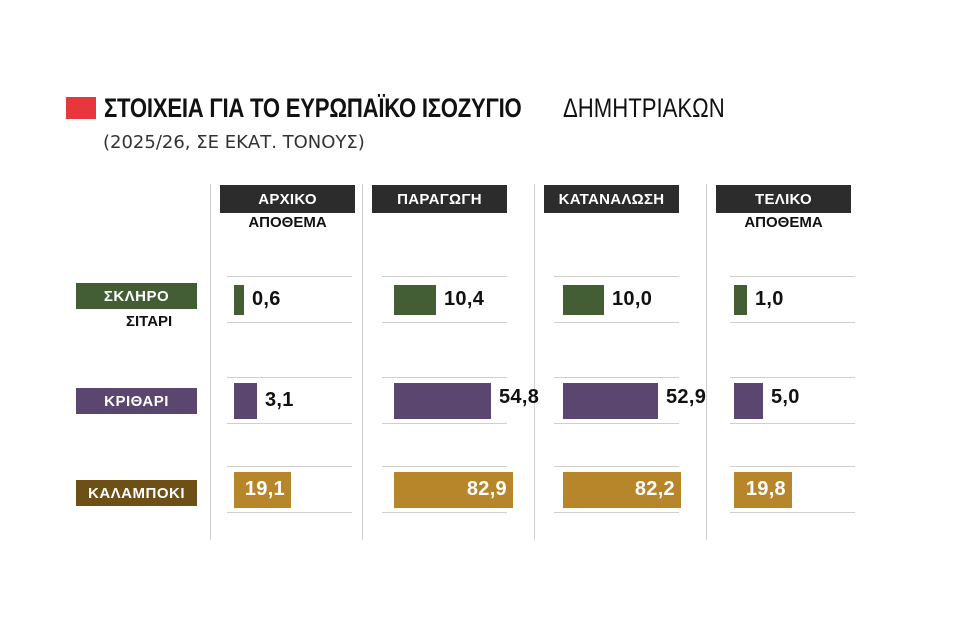  Describe the element at coordinates (769, 299) in the screenshot. I see `value-label: 1,0` at that location.